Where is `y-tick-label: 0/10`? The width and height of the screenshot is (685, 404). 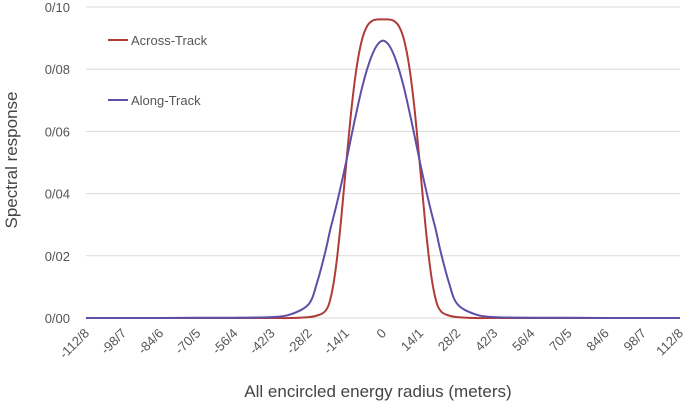 y-tick-label: 0/10 is located at coordinates (57, 7).